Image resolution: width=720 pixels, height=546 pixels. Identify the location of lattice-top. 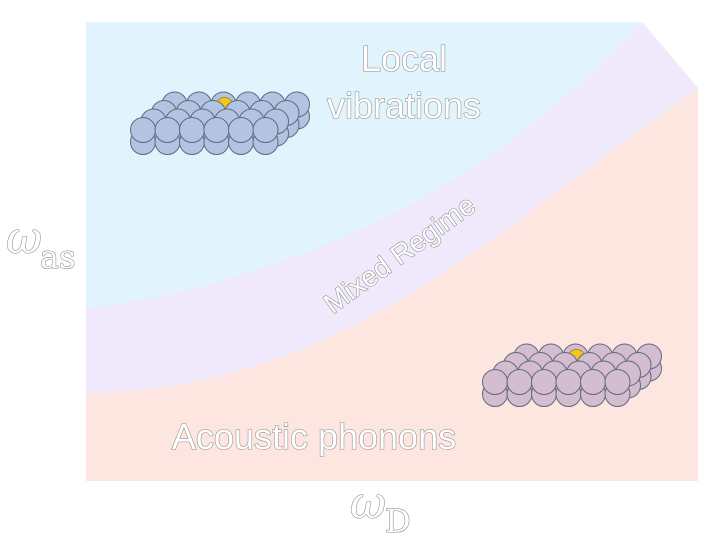
(220, 123).